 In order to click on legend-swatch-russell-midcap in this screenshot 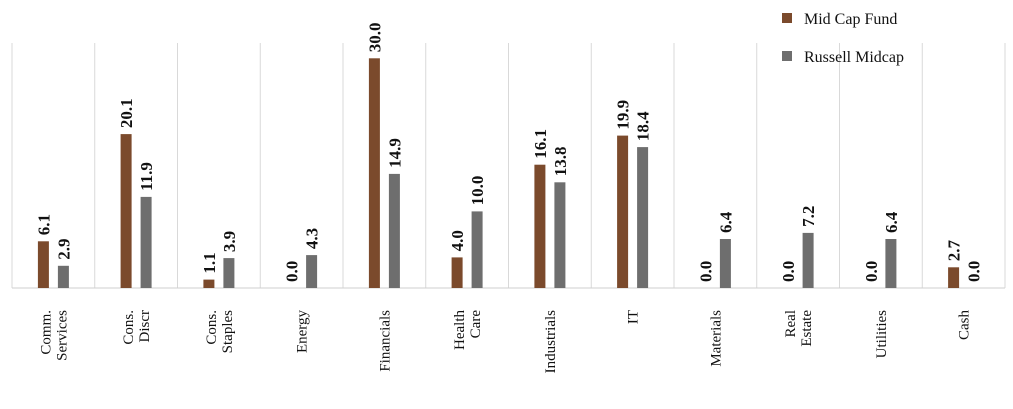, I will do `click(787, 56)`.